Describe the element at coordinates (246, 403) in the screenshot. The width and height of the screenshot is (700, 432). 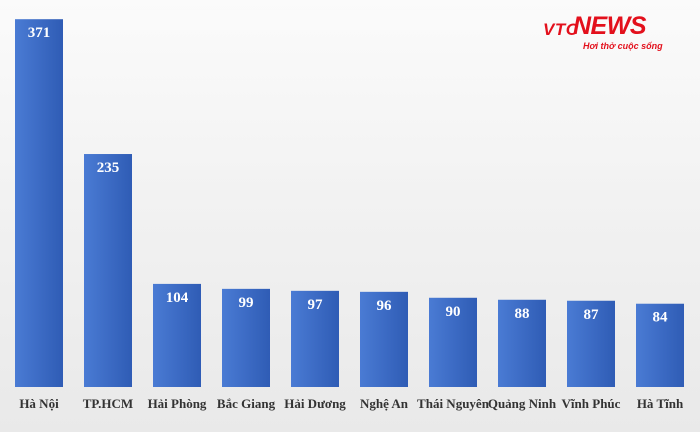
I see `category-label: Bắc Giang` at that location.